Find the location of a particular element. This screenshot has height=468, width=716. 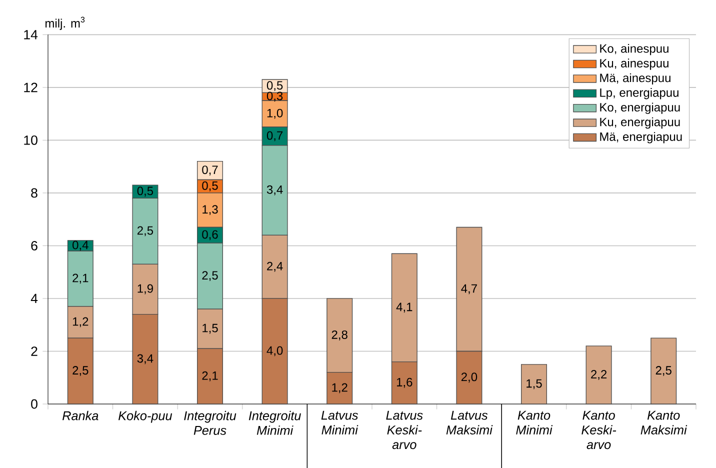

legend-label: Ku, energiapuu is located at coordinates (640, 123).